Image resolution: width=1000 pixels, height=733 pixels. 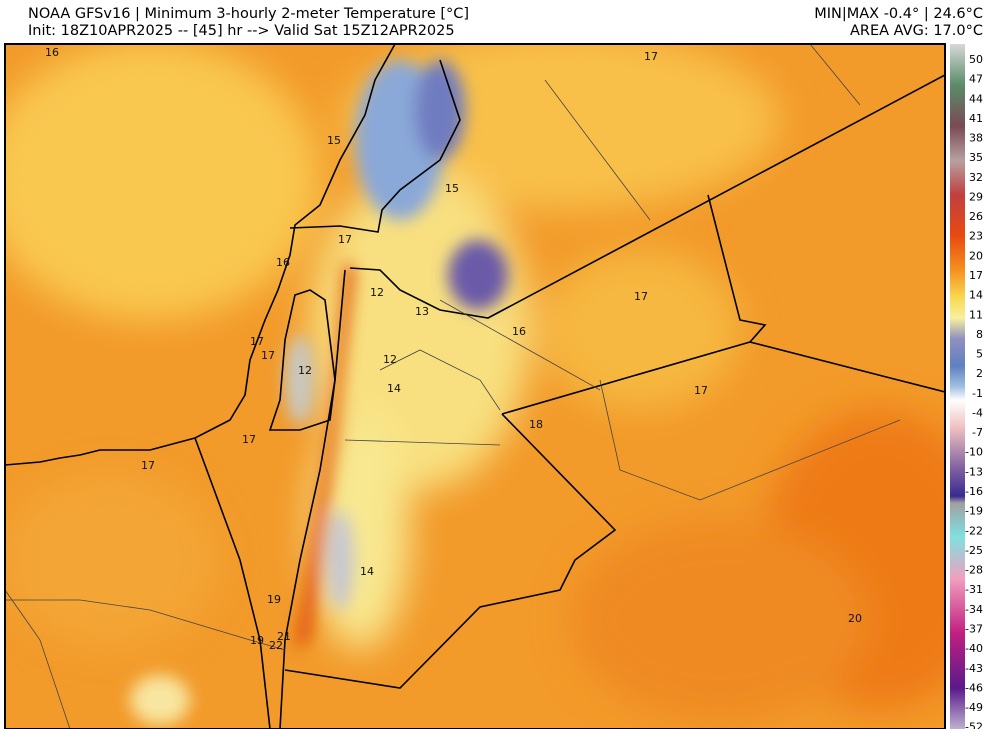 I want to click on colorbar-label: -49, so click(x=974, y=707).